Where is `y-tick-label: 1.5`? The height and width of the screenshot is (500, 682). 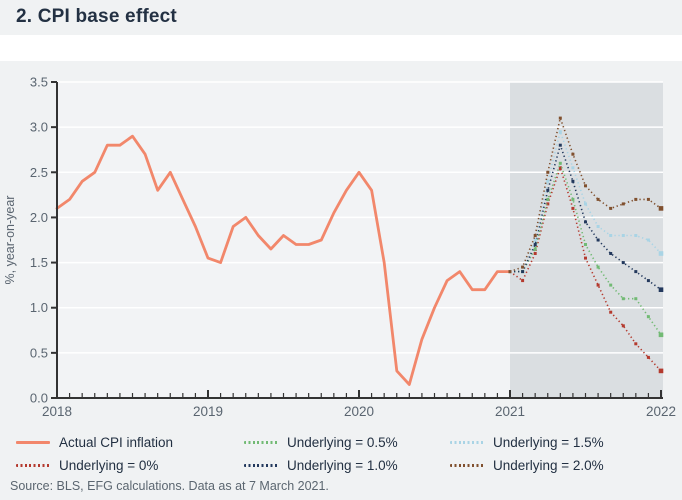
y-tick-label: 1.5 is located at coordinates (39, 262).